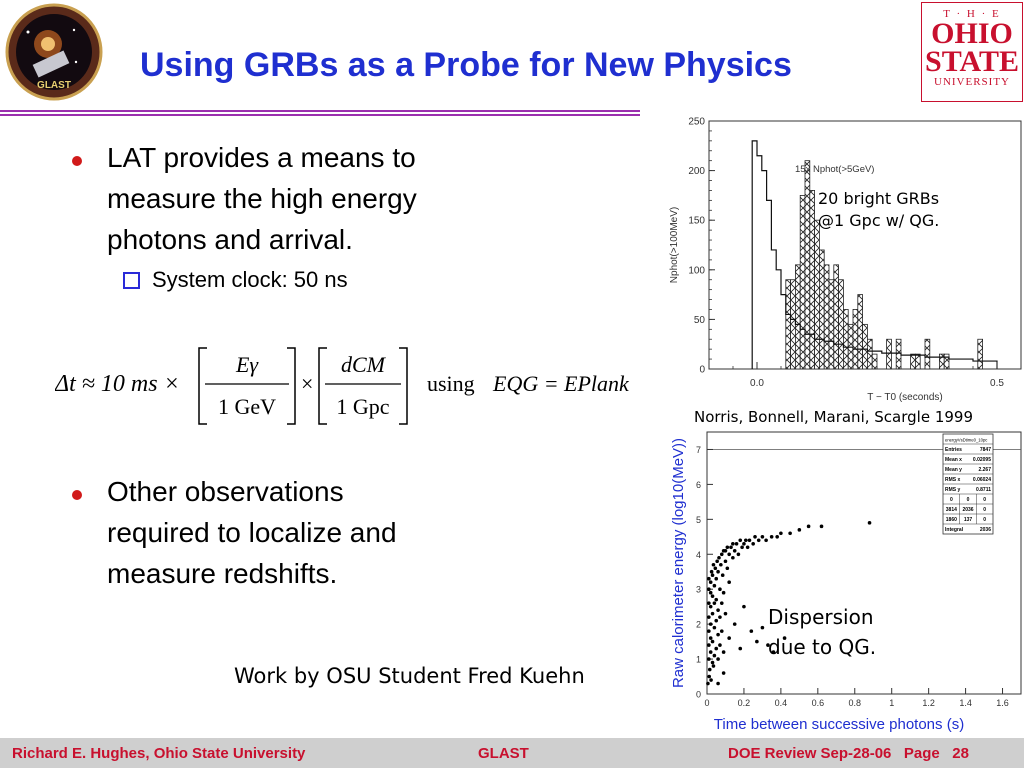 This screenshot has width=1024, height=768. I want to click on scatter-annotation-line: Dispersion, so click(821, 617).